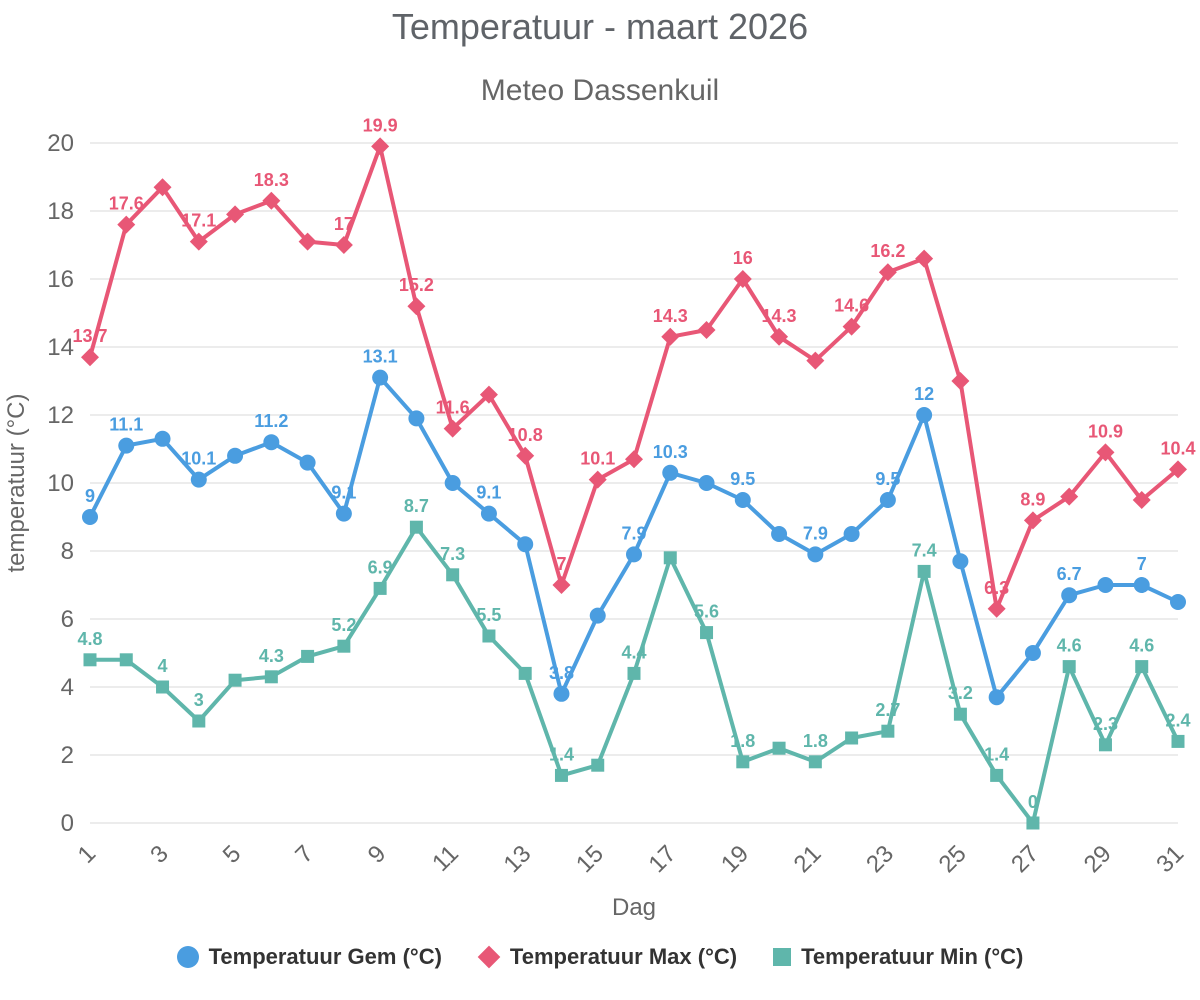 This screenshot has width=1200, height=1000. Describe the element at coordinates (309, 957) in the screenshot. I see `legend-item-gem: Temperatuur Gem (°C)` at that location.